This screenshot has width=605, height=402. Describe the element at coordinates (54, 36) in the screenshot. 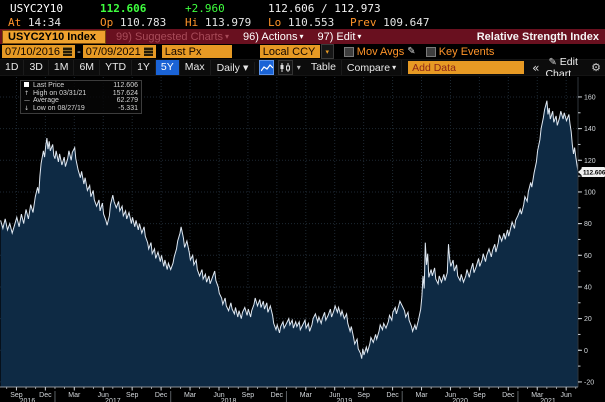

I see `security-ticker-box: USYC2Y10 Index` at that location.